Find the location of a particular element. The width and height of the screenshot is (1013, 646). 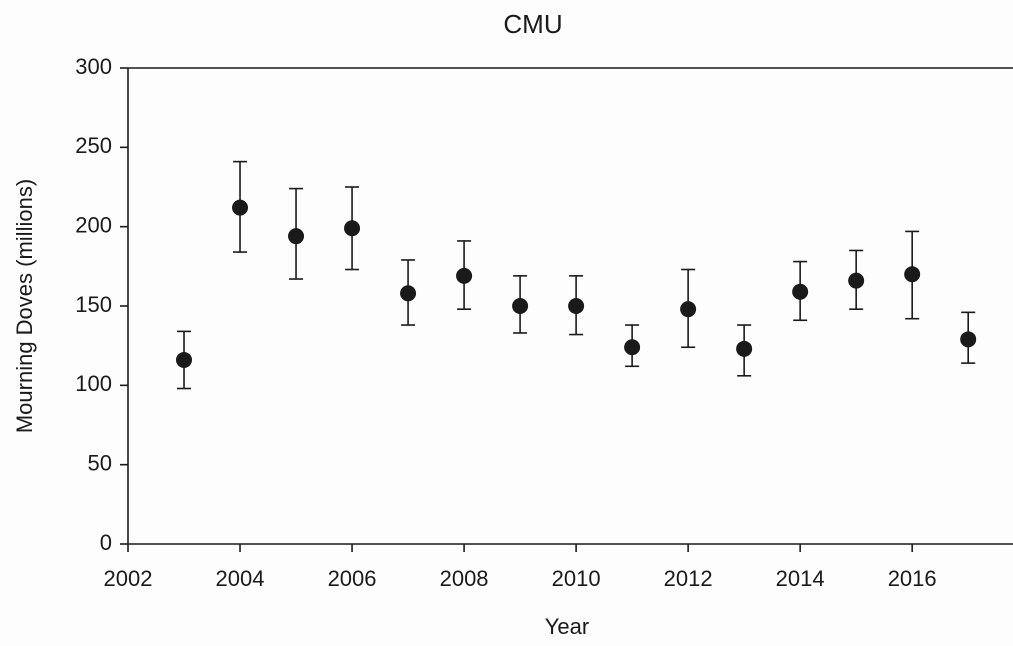

x-tick-label: 2016 is located at coordinates (912, 578).